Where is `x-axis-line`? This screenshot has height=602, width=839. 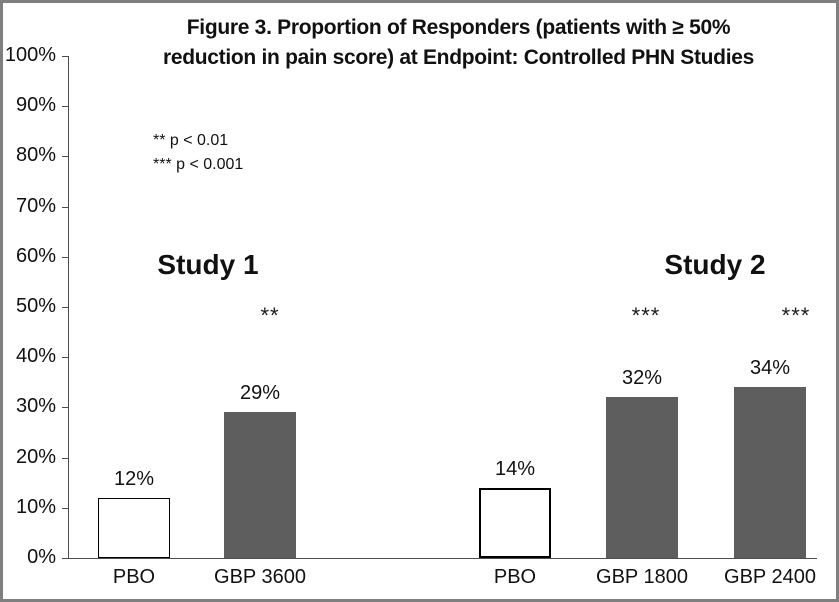 x-axis-line is located at coordinates (442, 558).